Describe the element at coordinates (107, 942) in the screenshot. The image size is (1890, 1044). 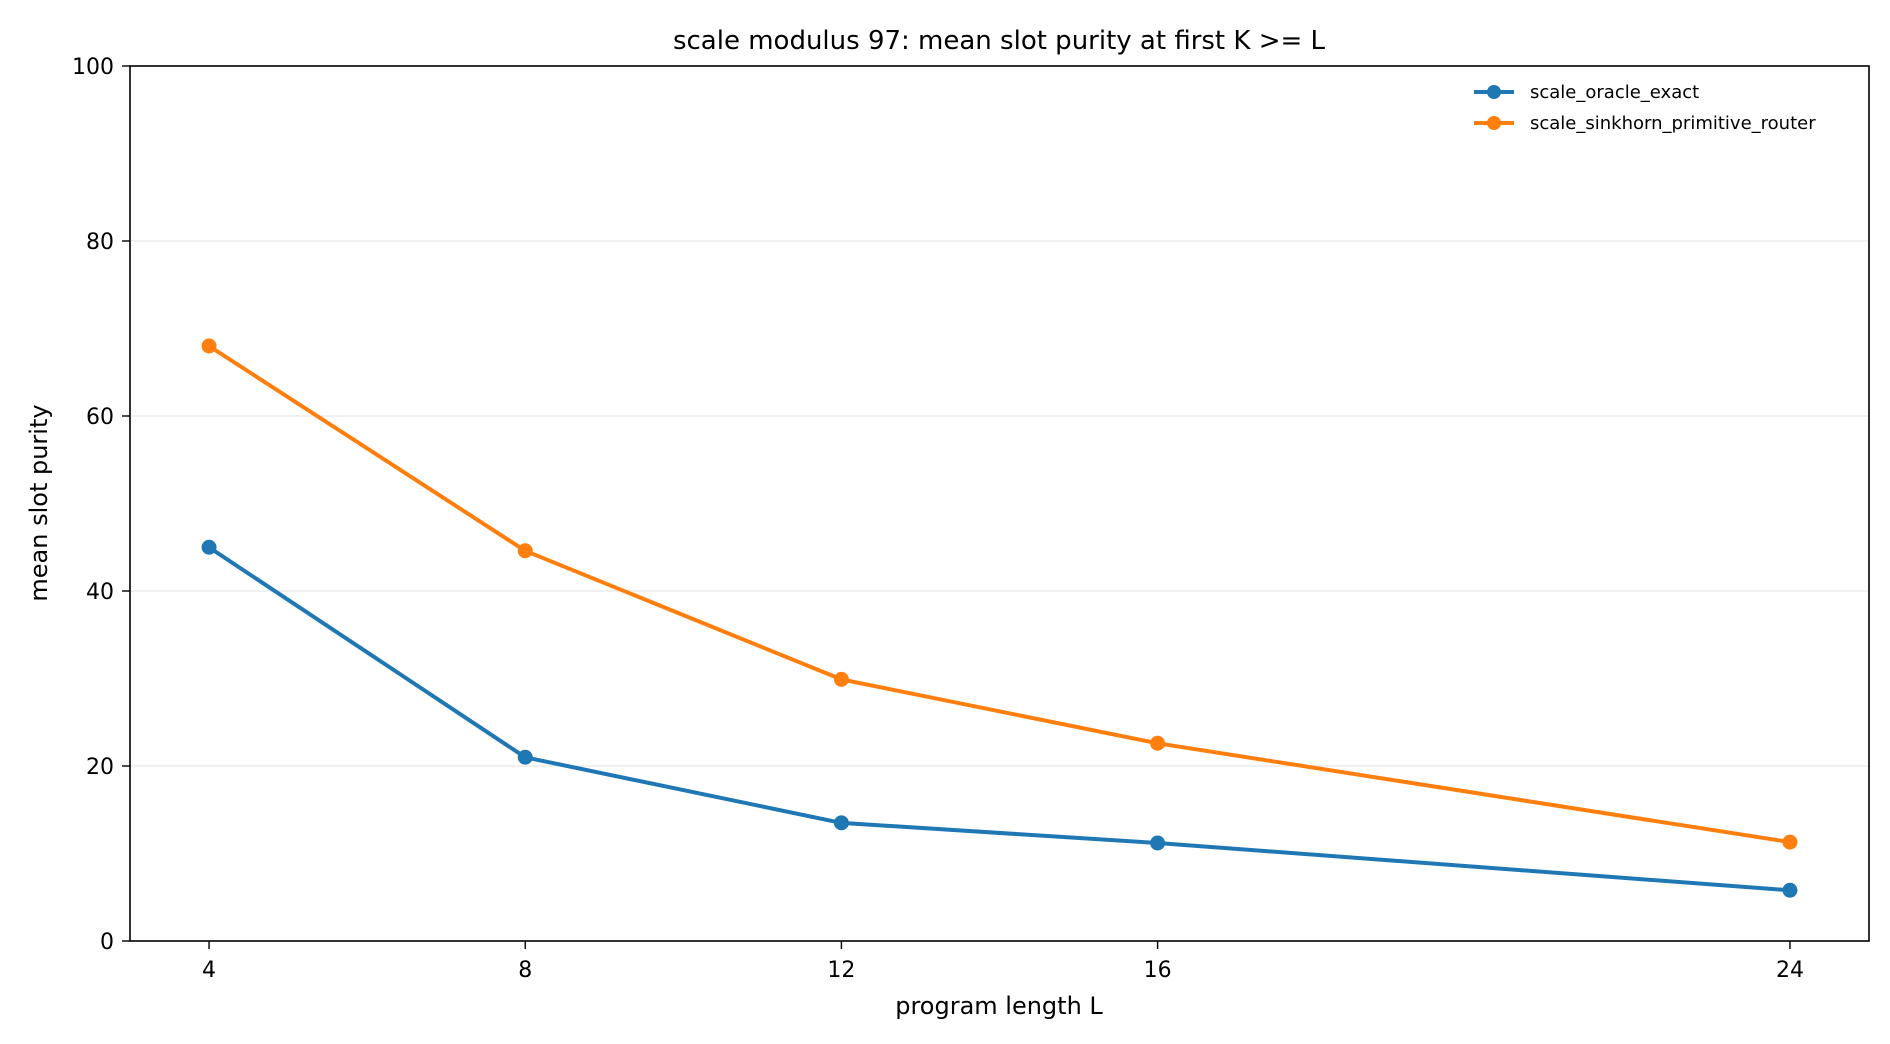
I see `y-tick-label: 0` at that location.